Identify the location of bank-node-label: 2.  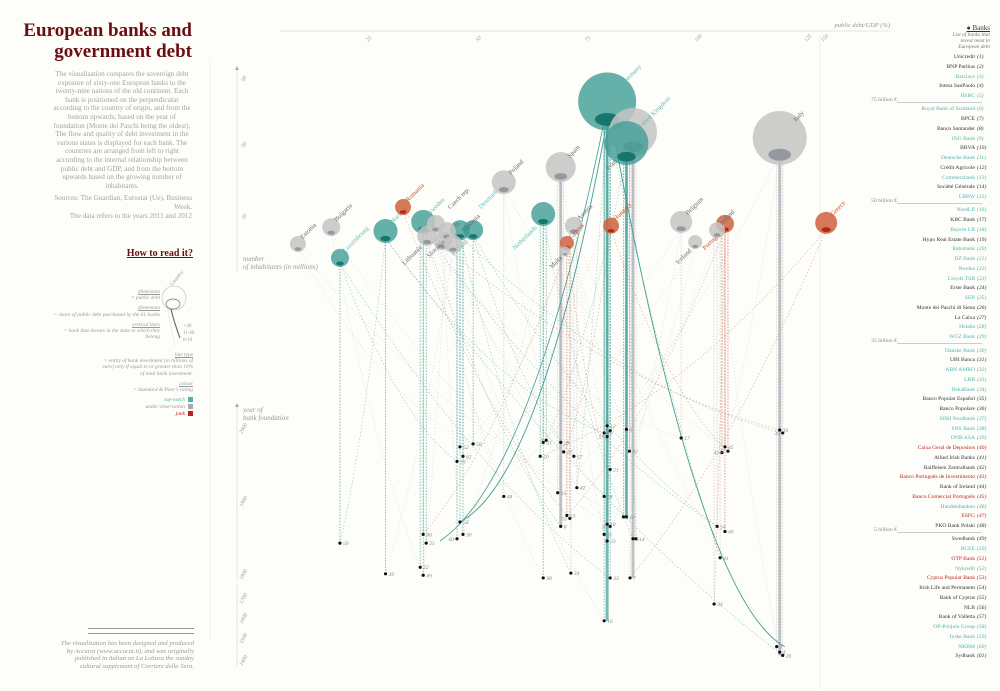
(605, 432).